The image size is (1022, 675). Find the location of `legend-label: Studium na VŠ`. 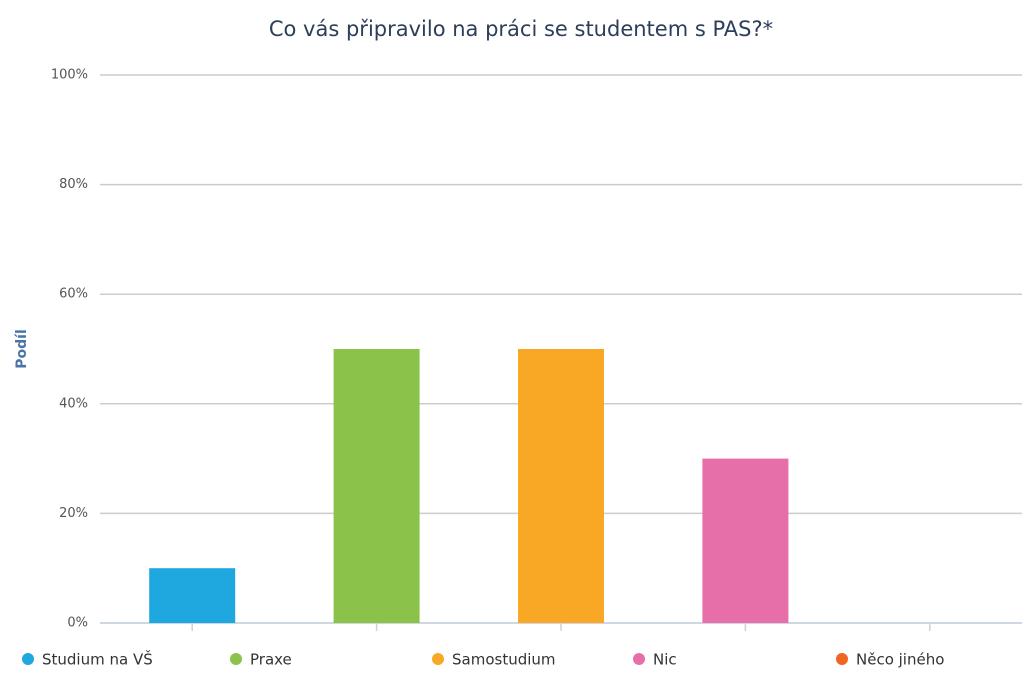

legend-label: Studium na VŠ is located at coordinates (97, 659).